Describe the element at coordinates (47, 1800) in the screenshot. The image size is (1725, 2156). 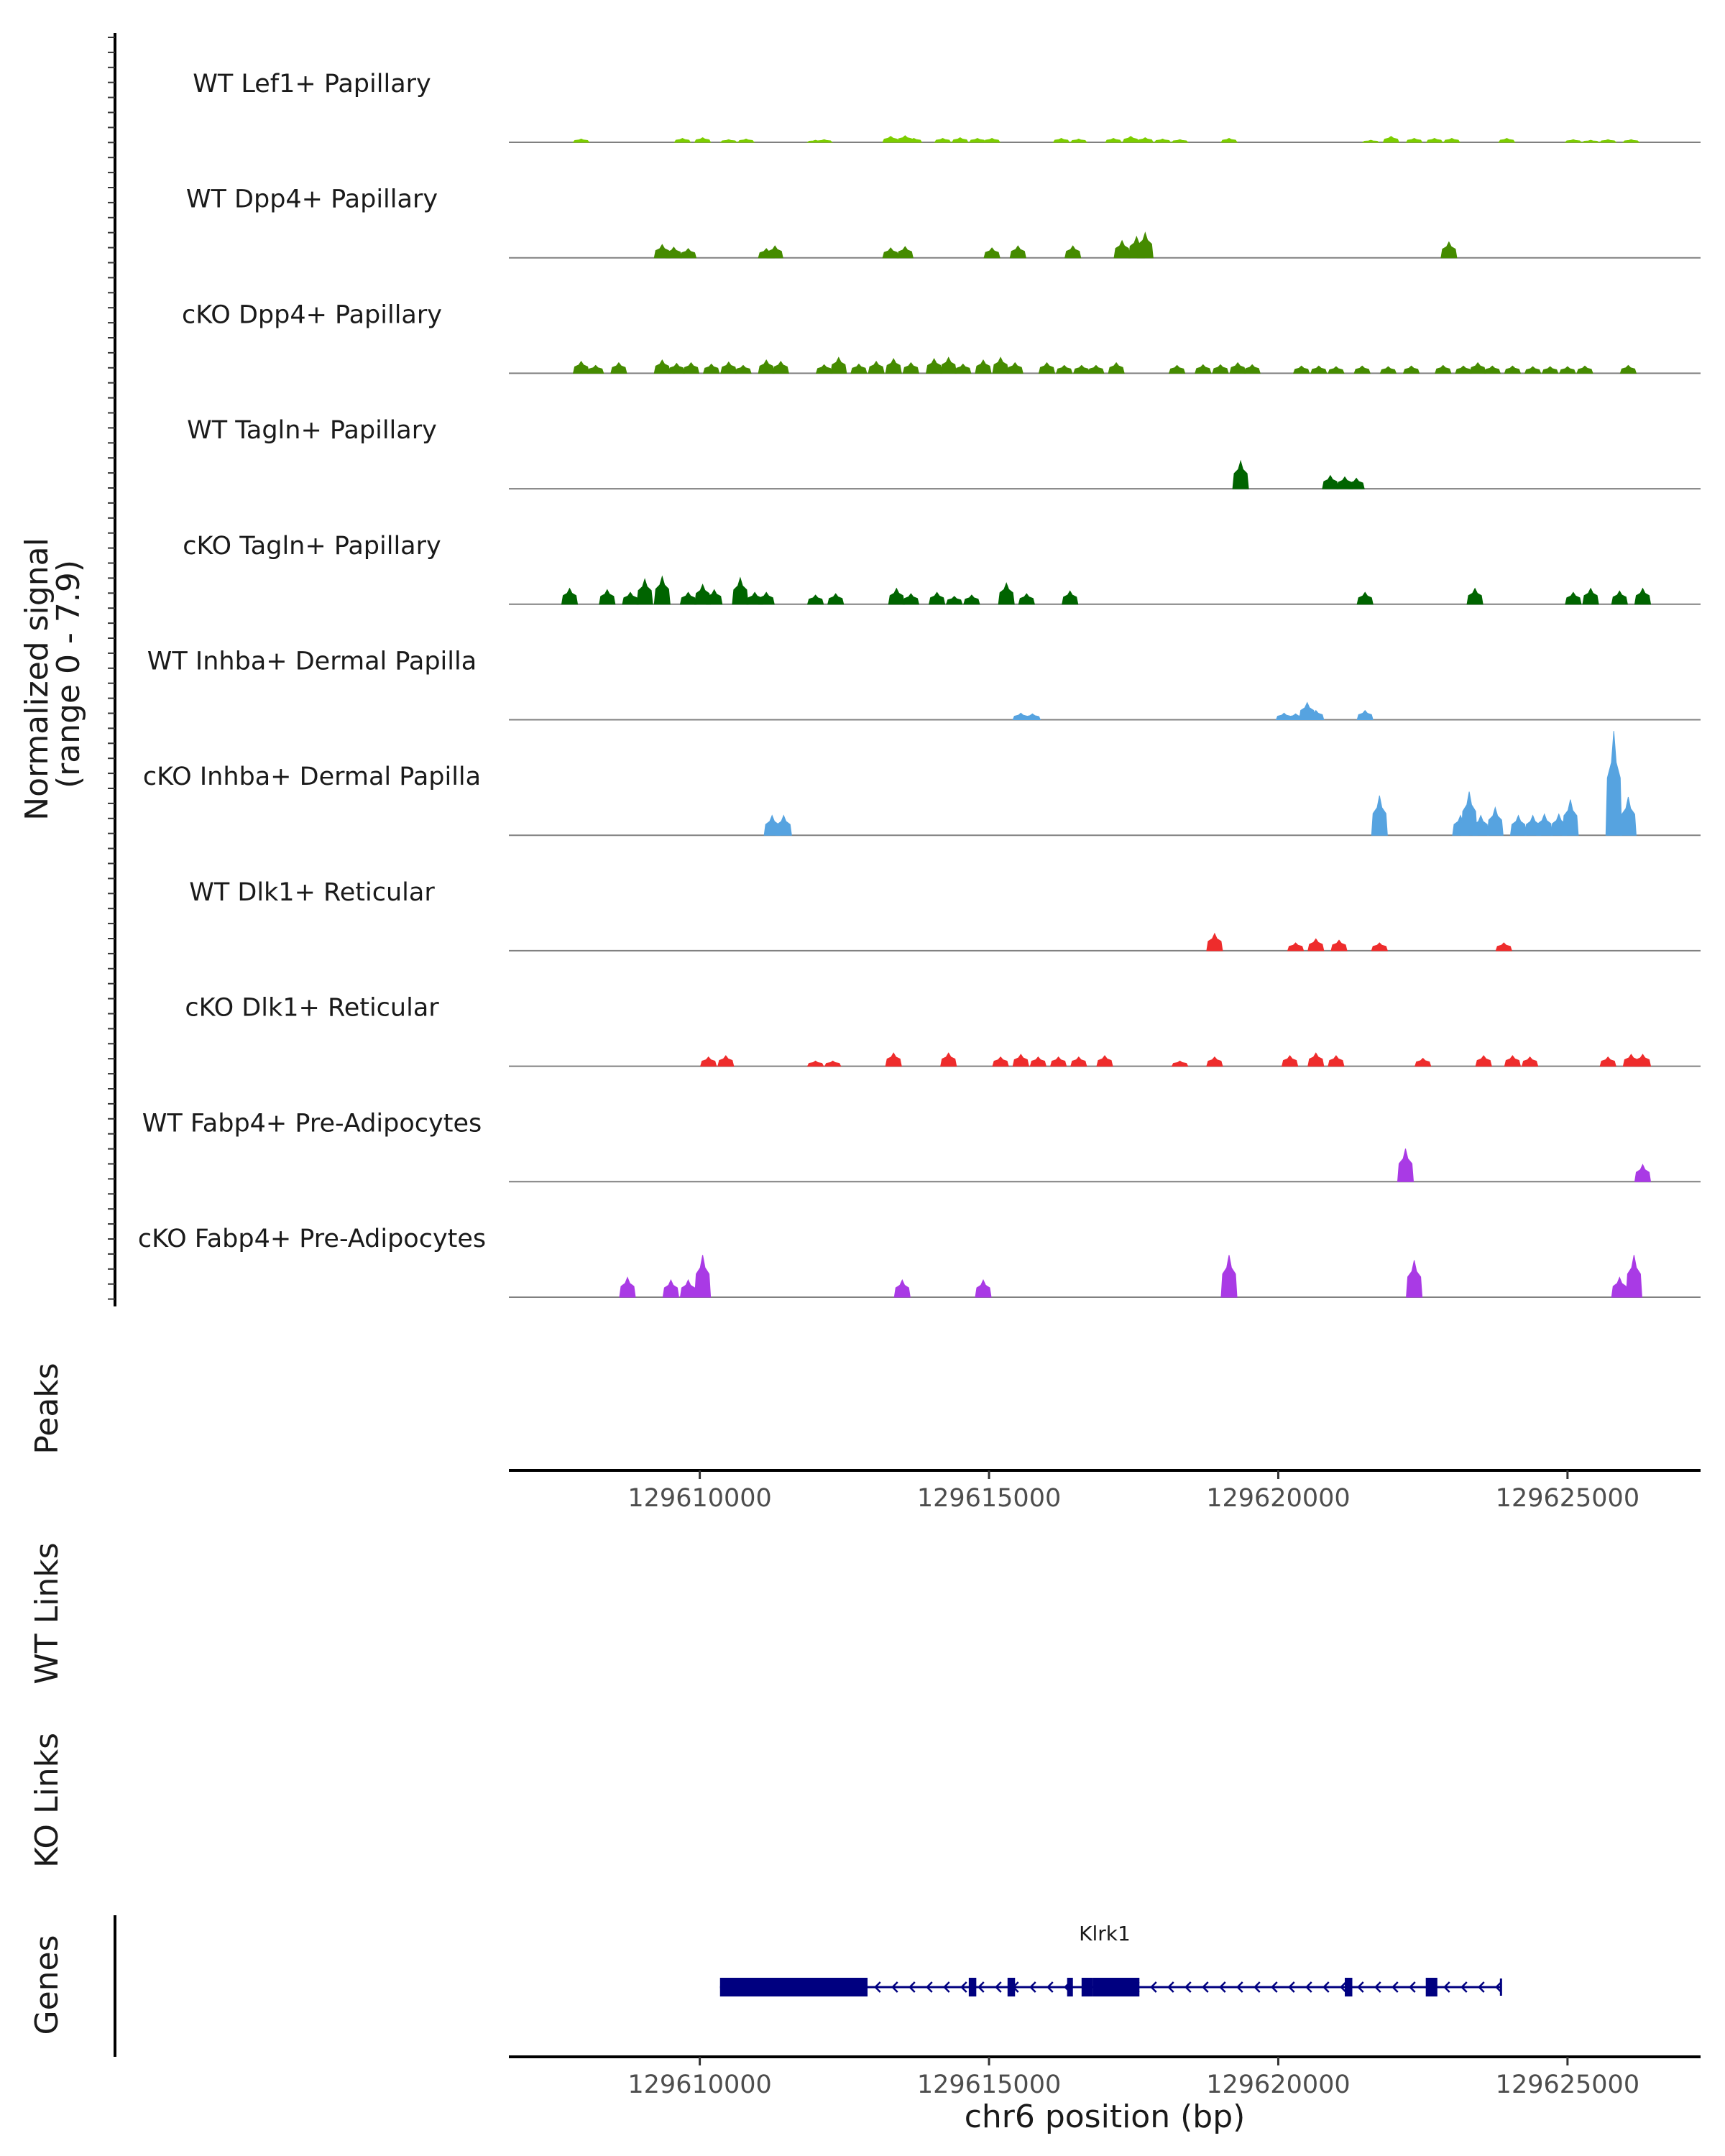
I see `ko-links-panel-label: KO Links` at that location.